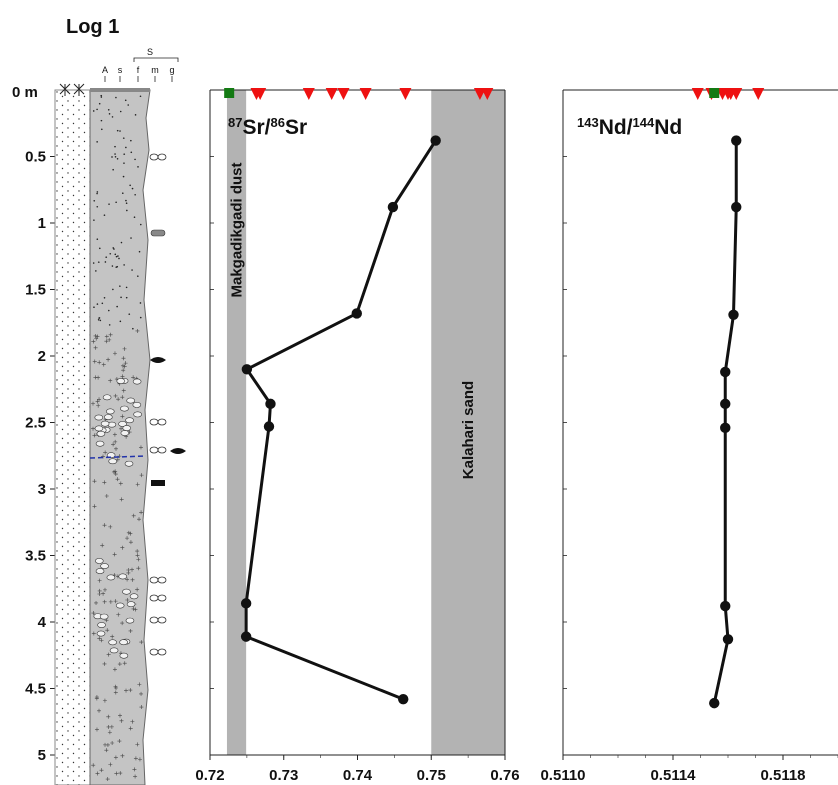 The height and width of the screenshot is (785, 838). Describe the element at coordinates (72, 89) in the screenshot. I see `plant-symbols` at that location.